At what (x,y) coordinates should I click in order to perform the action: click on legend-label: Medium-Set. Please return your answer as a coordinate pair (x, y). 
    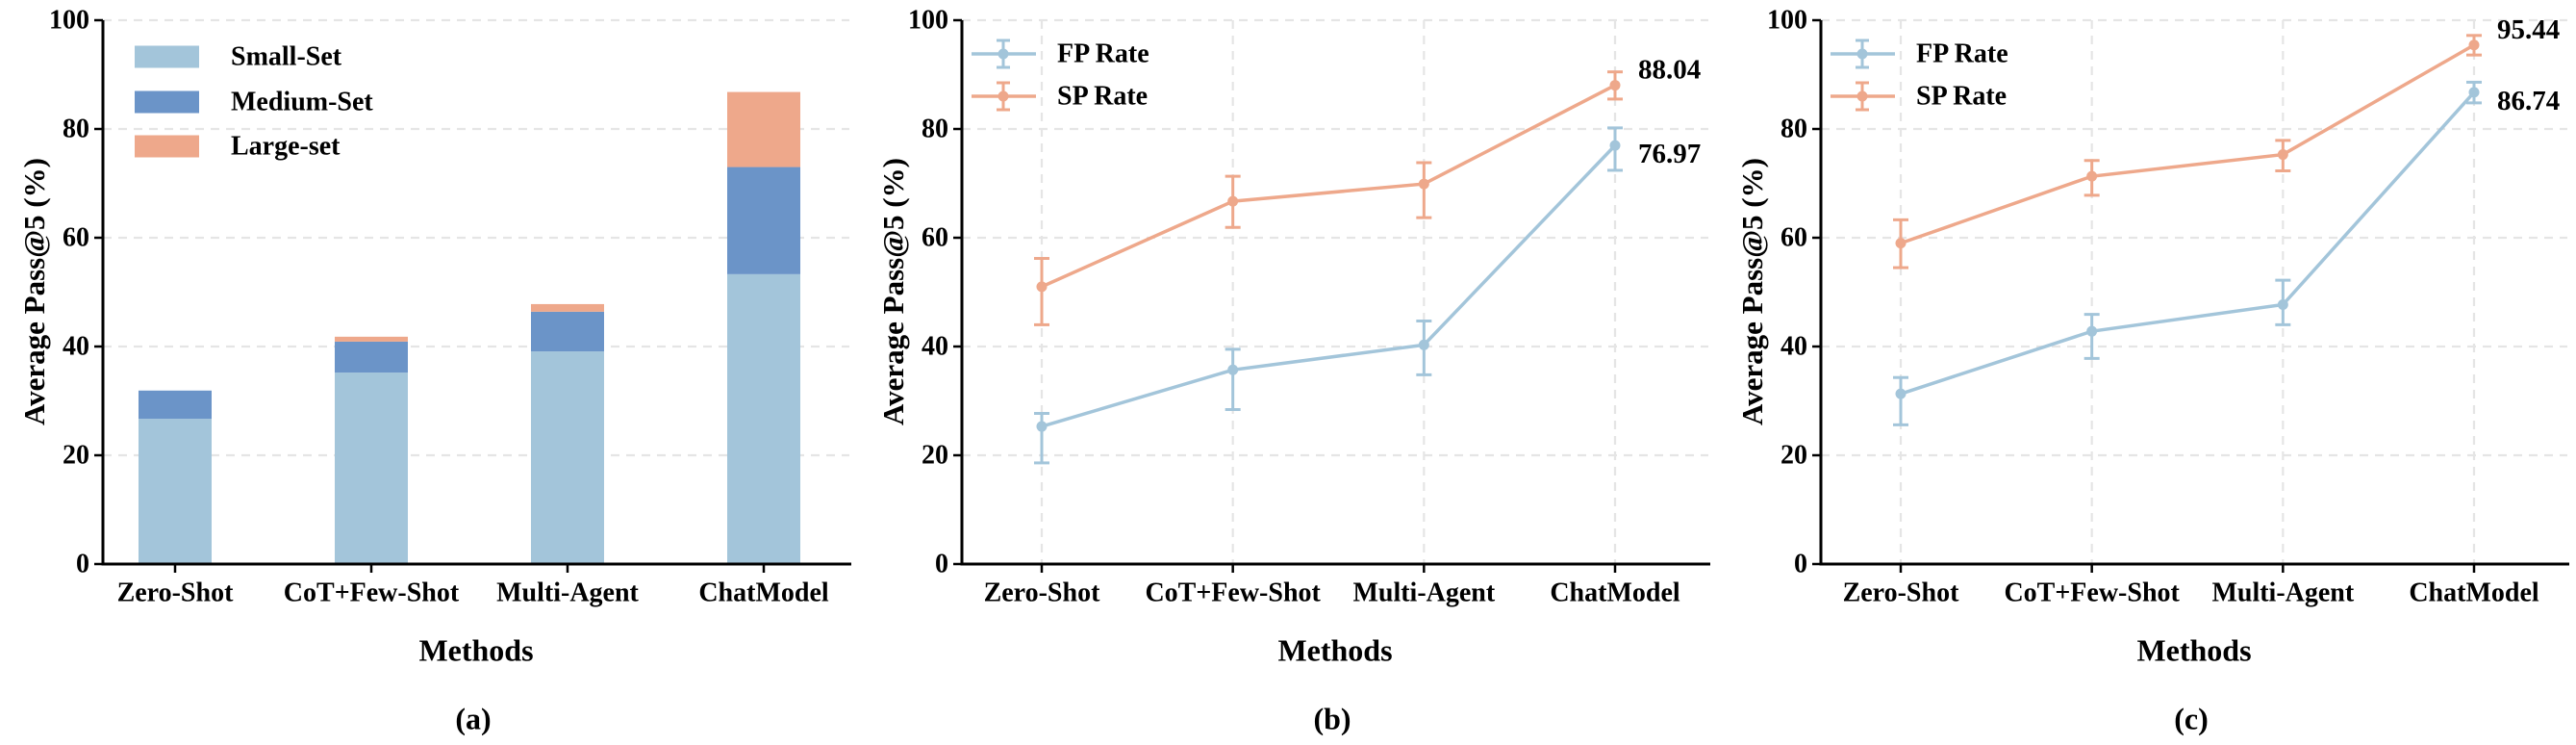
    Looking at the image, I should click on (302, 102).